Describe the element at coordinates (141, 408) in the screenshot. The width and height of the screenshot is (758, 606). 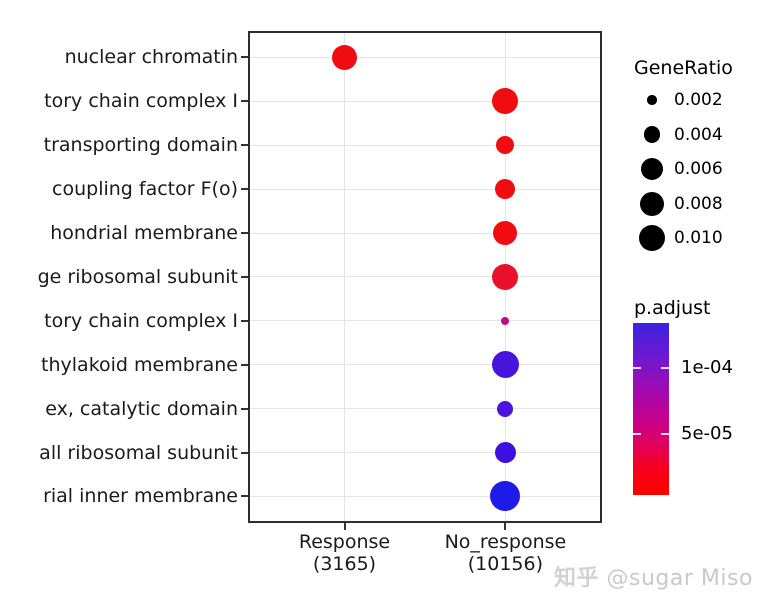
I see `y-axis-label: ex, catalytic domain` at that location.